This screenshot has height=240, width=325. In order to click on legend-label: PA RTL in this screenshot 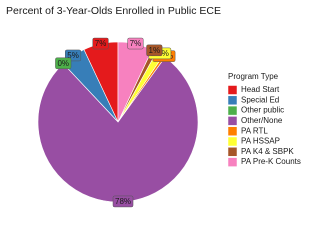, I will do `click(254, 130)`.